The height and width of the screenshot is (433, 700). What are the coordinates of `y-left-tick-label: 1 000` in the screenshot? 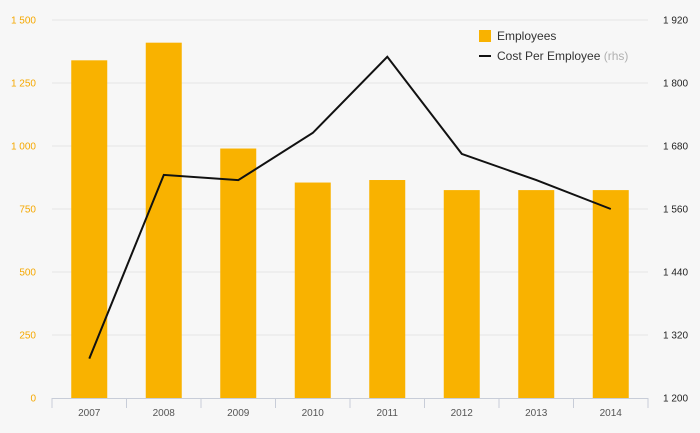 It's located at (23, 147).